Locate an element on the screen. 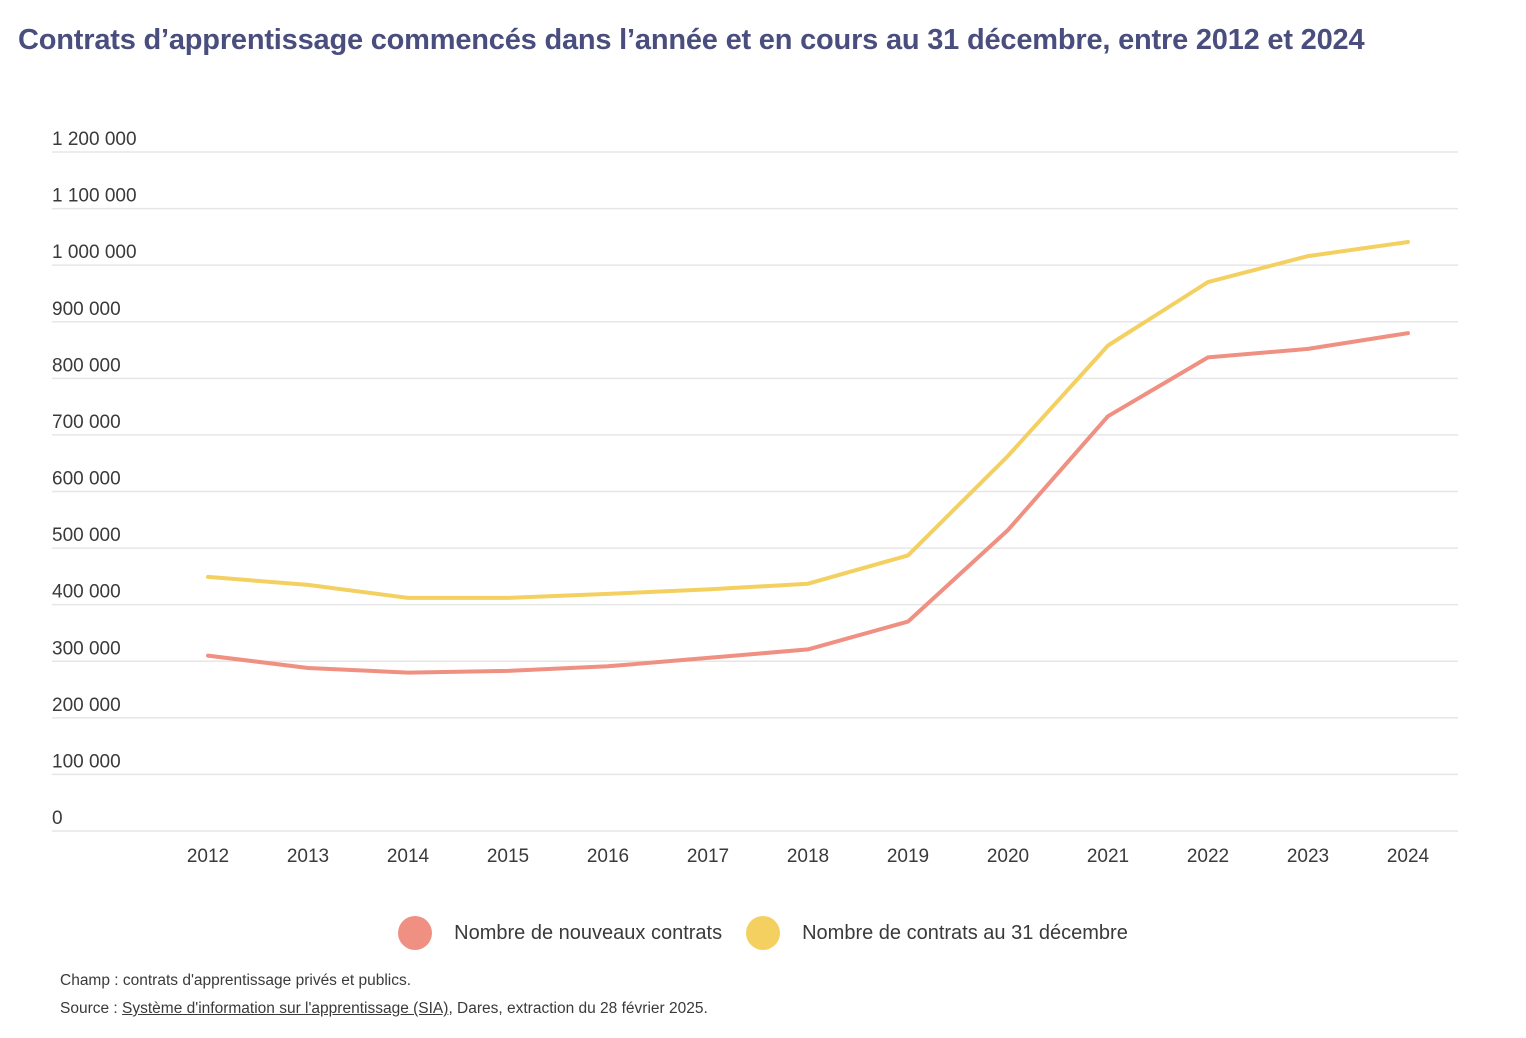  x-tick-label: 2012 is located at coordinates (208, 856).